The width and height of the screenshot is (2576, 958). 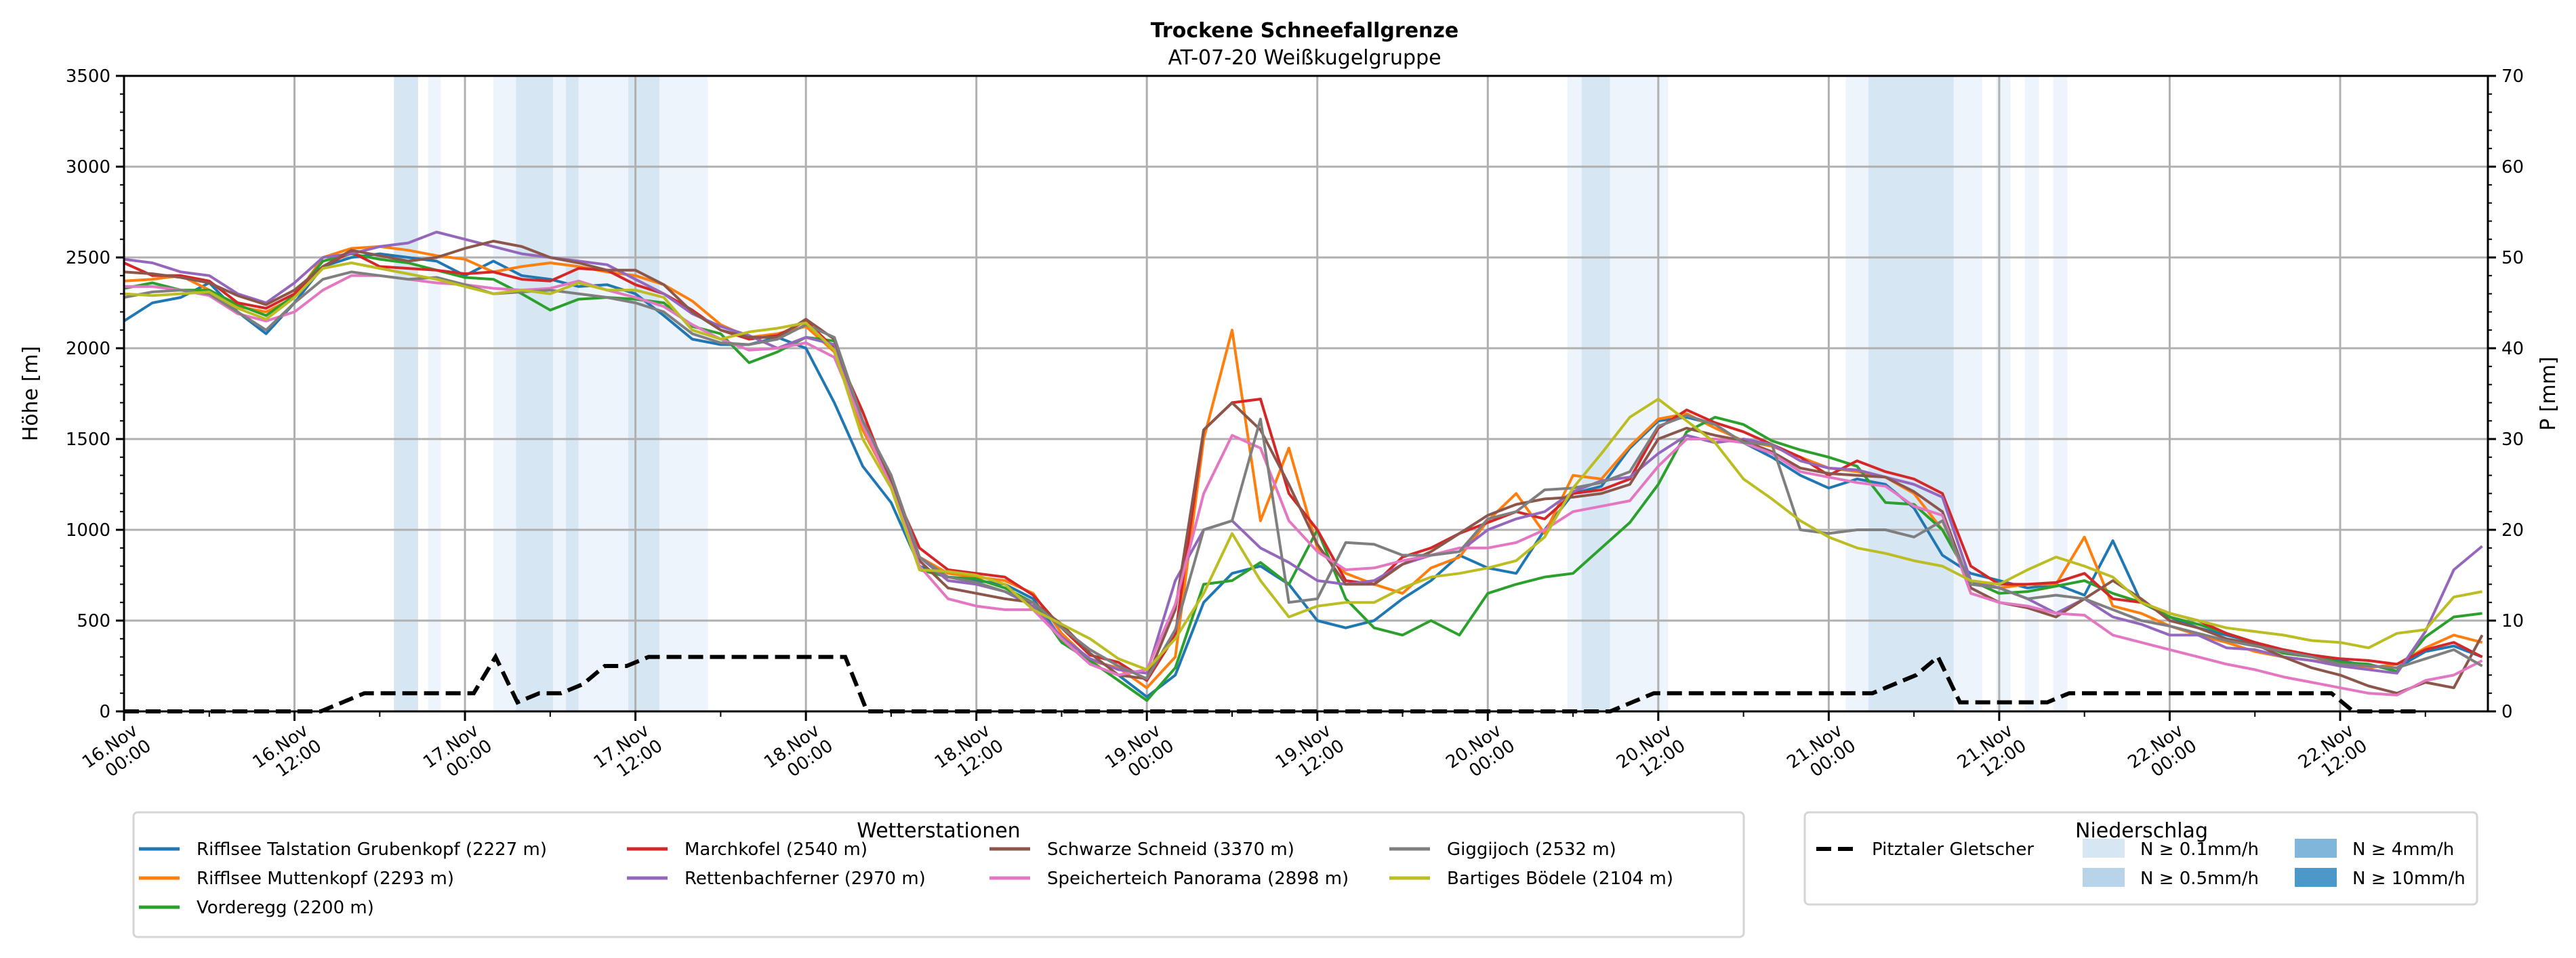 I want to click on y-axis-label-left: Höhe [m], so click(x=31, y=394).